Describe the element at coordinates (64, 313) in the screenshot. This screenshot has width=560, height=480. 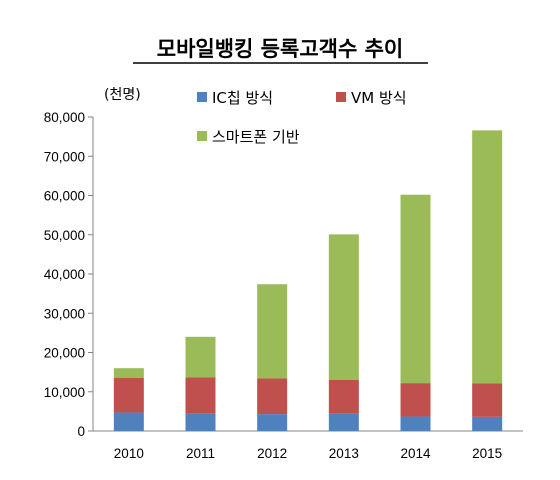
I see `y-tick-label: 30,000` at that location.